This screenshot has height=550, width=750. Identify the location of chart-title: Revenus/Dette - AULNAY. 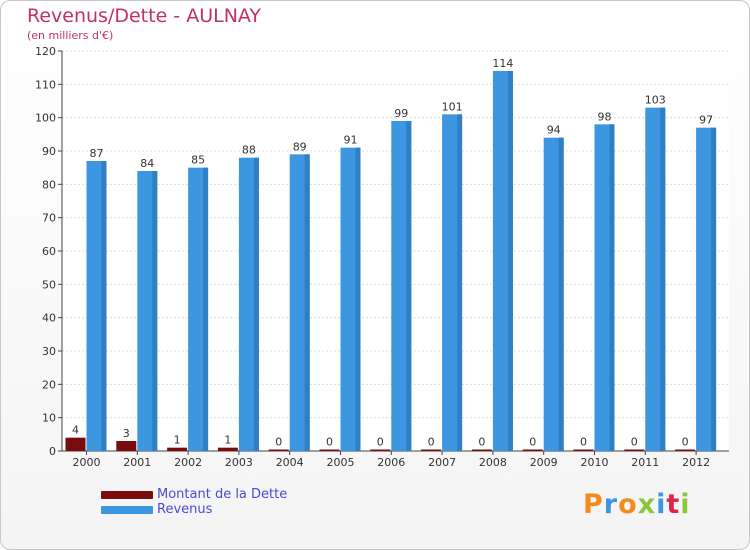
(144, 16).